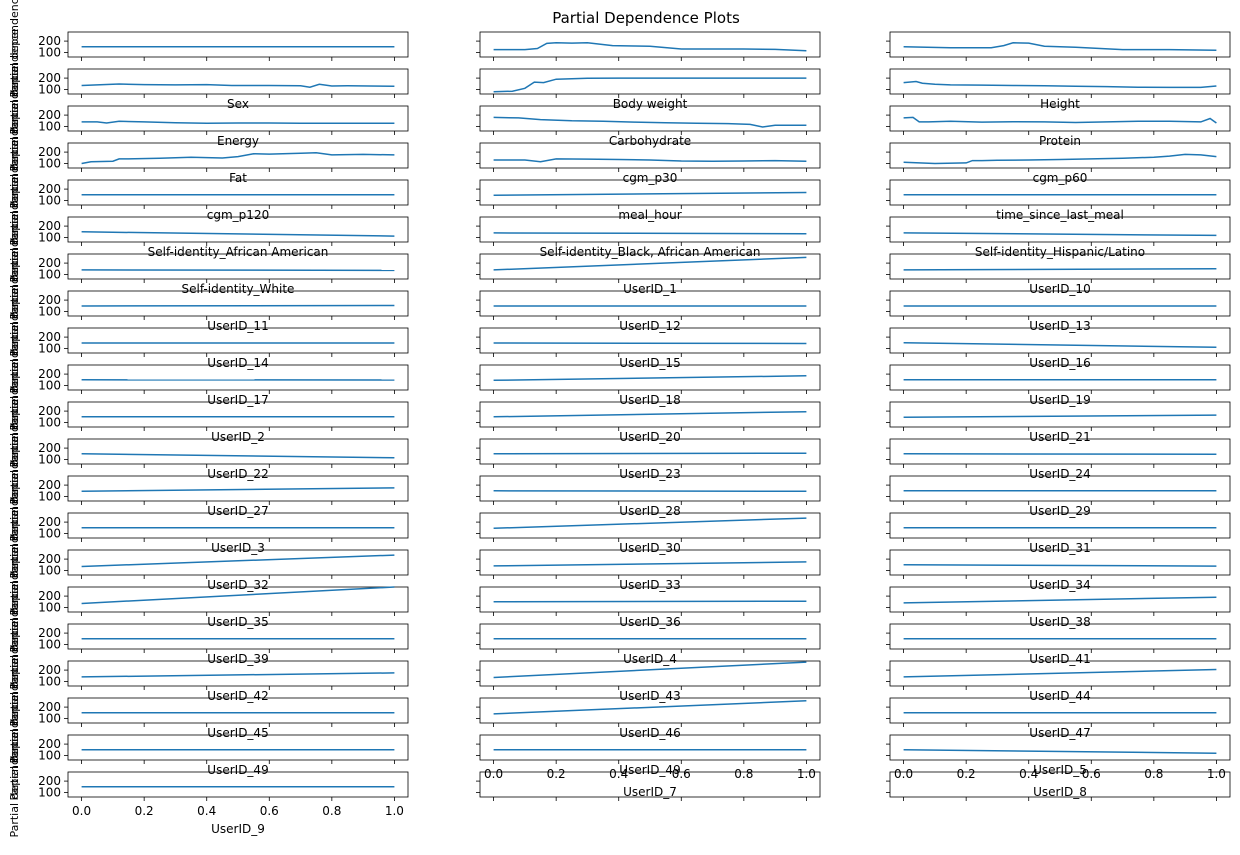 Image resolution: width=1240 pixels, height=855 pixels. I want to click on x-axis-label: UserID_44, so click(1059, 696).